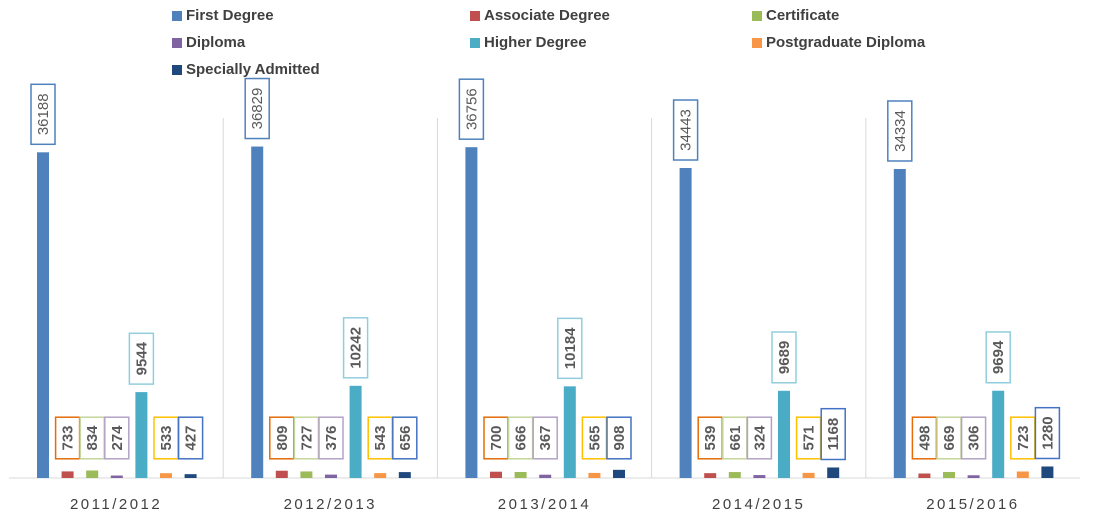  I want to click on value-label: 565, so click(594, 437).